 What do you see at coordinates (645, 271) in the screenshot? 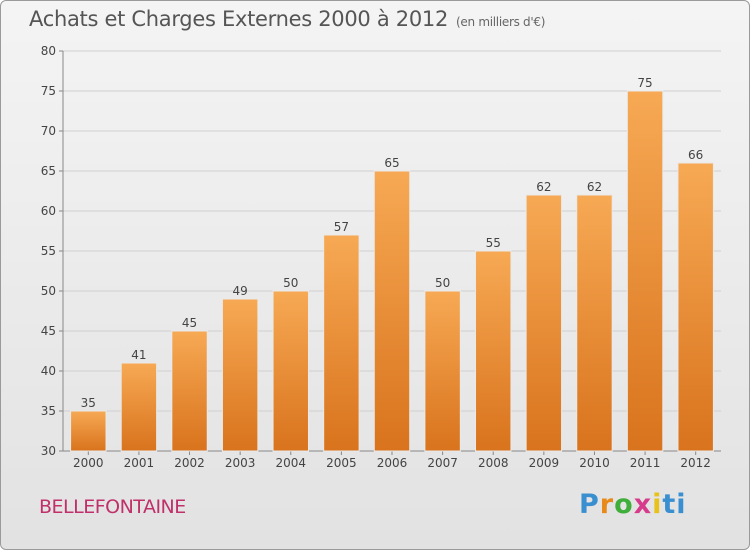
I see `bar-2011` at bounding box center [645, 271].